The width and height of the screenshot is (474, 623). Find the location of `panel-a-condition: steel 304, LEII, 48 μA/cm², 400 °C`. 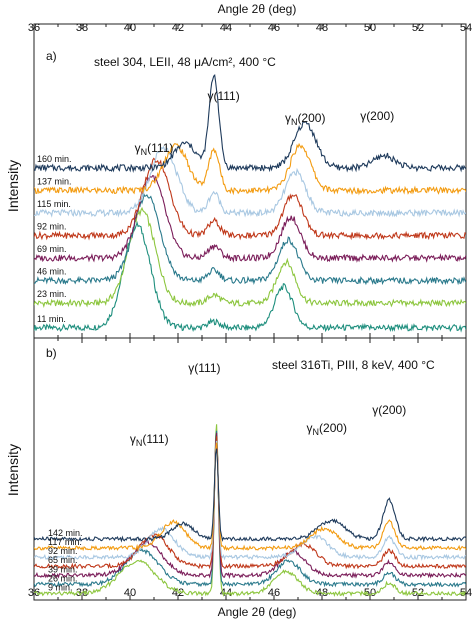

panel-a-condition: steel 304, LEII, 48 μA/cm², 400 °C is located at coordinates (185, 62).